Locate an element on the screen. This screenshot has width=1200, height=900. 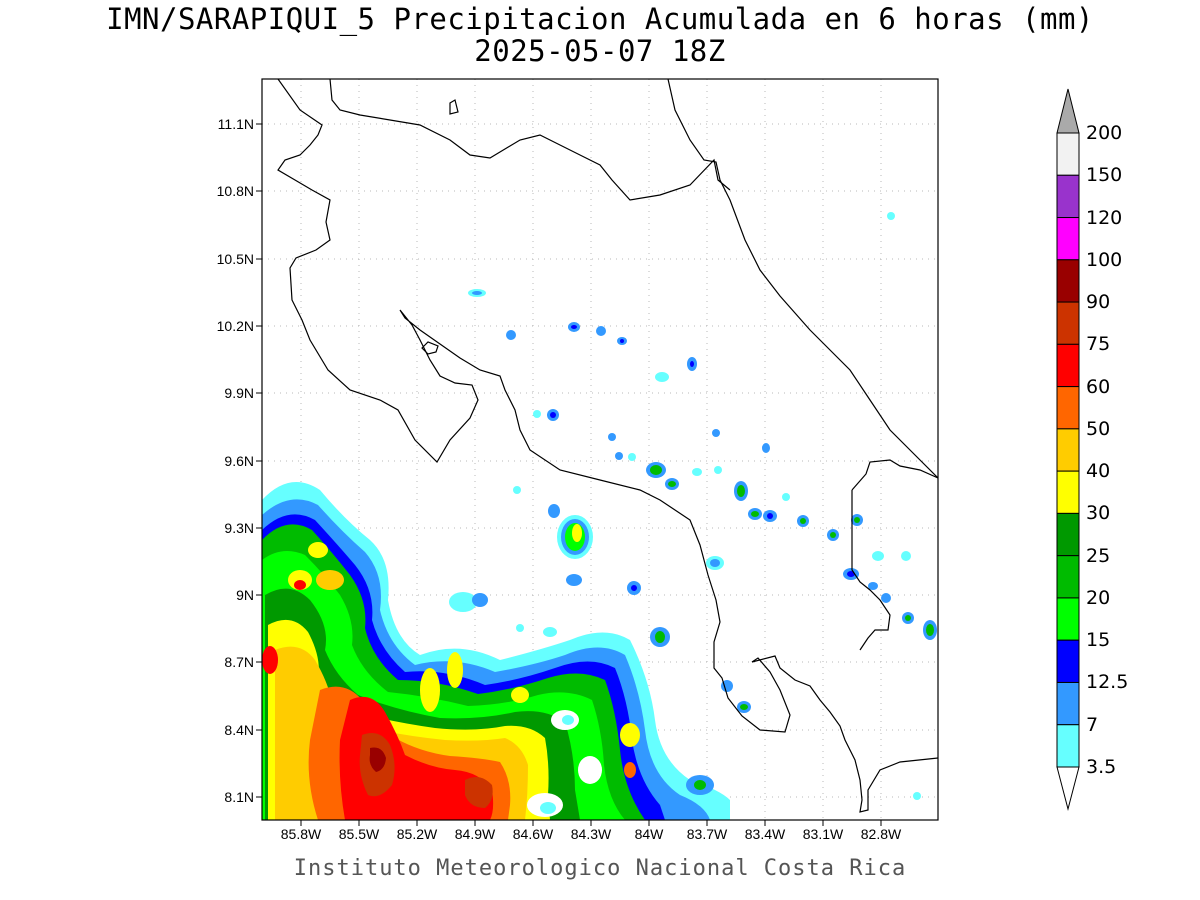
x-tick-label: 85.5W is located at coordinates (359, 834).